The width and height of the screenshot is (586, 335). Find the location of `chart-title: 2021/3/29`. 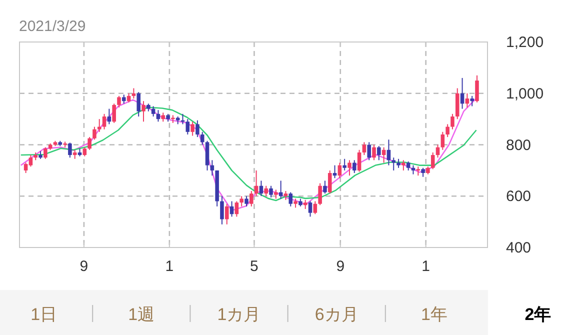

chart-title: 2021/3/29 is located at coordinates (52, 26).